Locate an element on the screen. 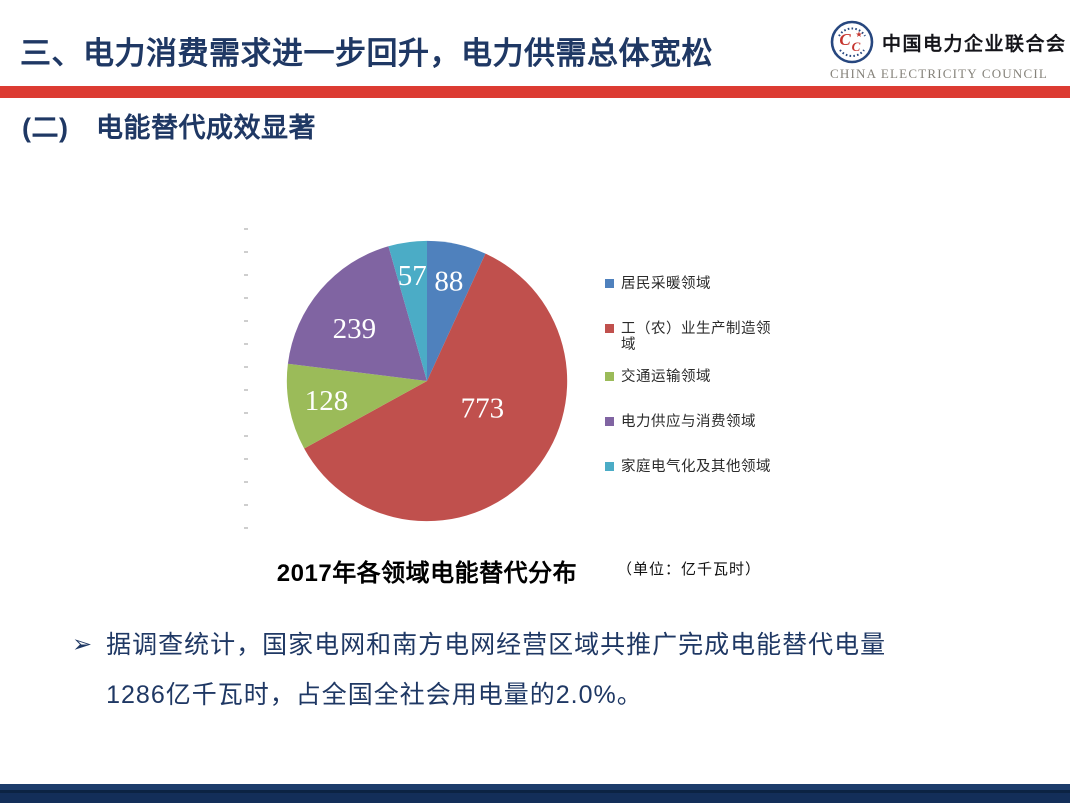 The height and width of the screenshot is (803, 1070). pie-value-label: 239 is located at coordinates (355, 329).